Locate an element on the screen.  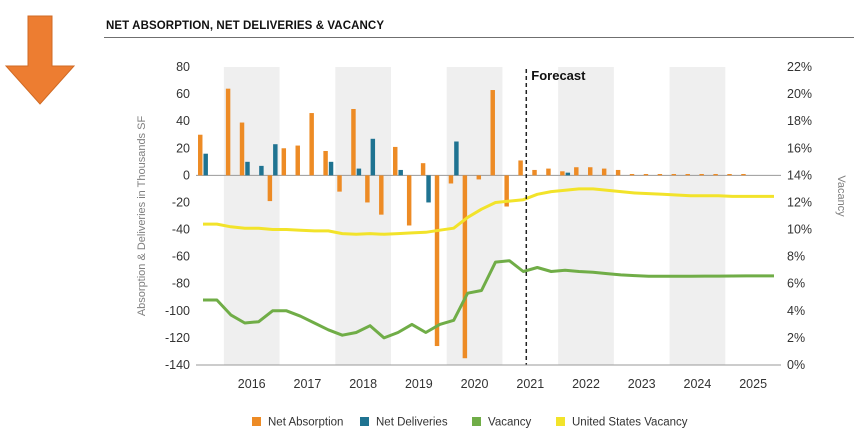
left-tick-label: 0 is located at coordinates (186, 175).